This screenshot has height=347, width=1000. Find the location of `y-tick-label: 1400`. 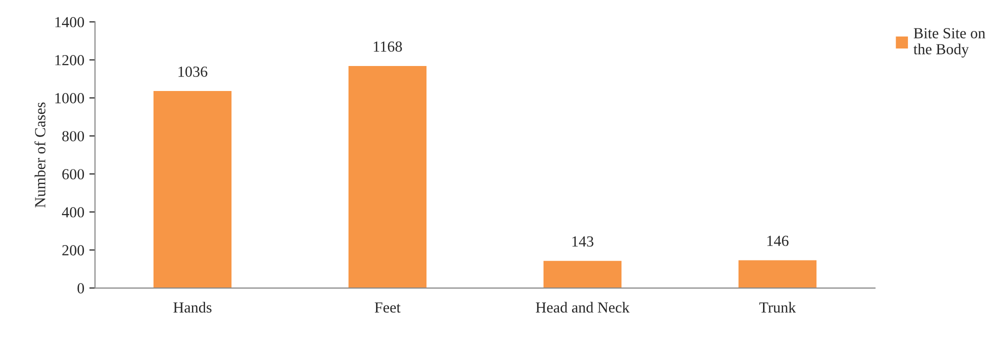

y-tick-label: 1400 is located at coordinates (69, 22).